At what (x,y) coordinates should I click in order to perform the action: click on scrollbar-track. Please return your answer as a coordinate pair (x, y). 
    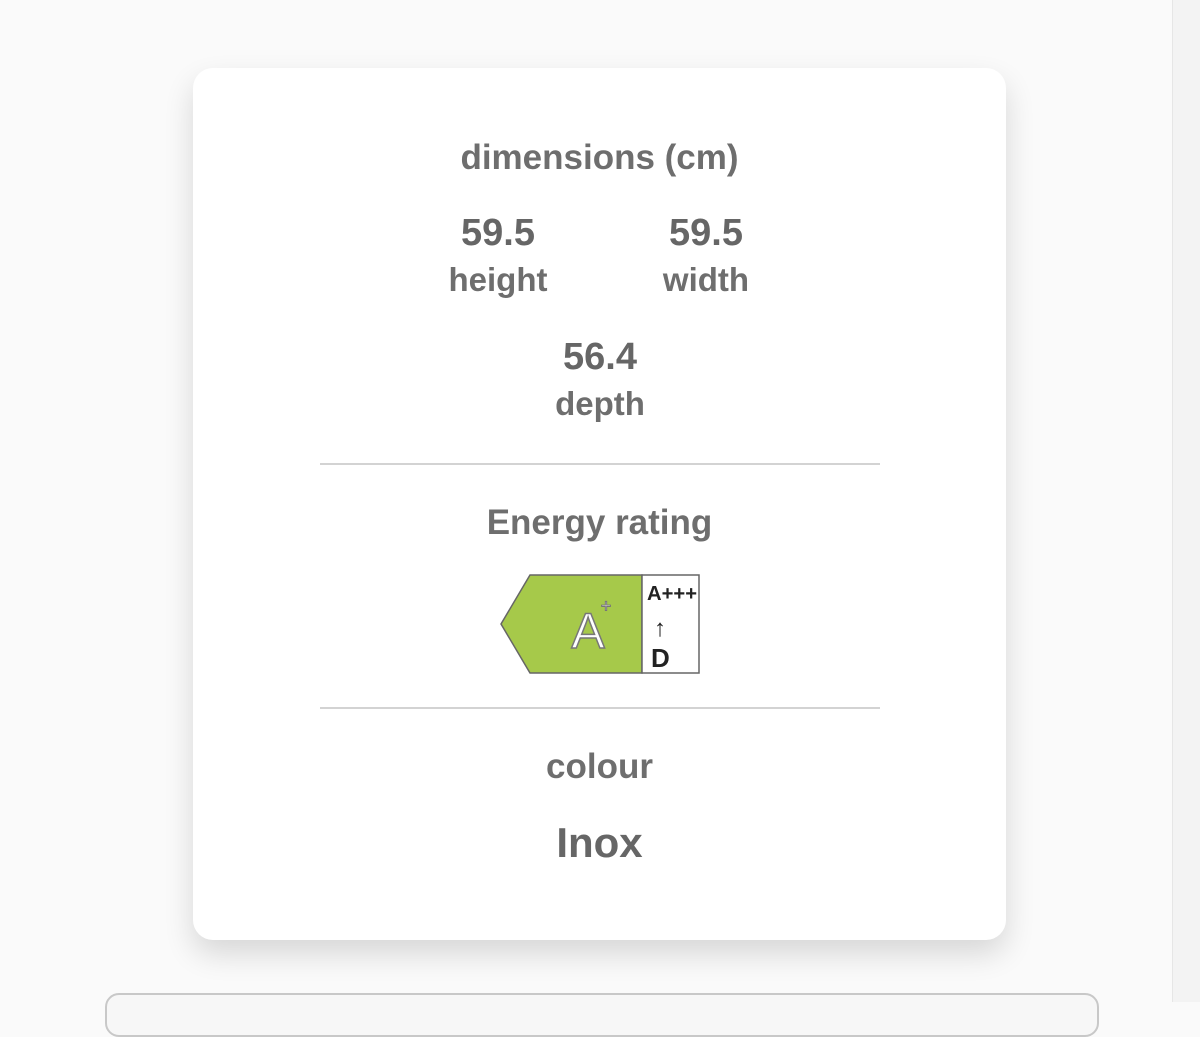
    Looking at the image, I should click on (1186, 501).